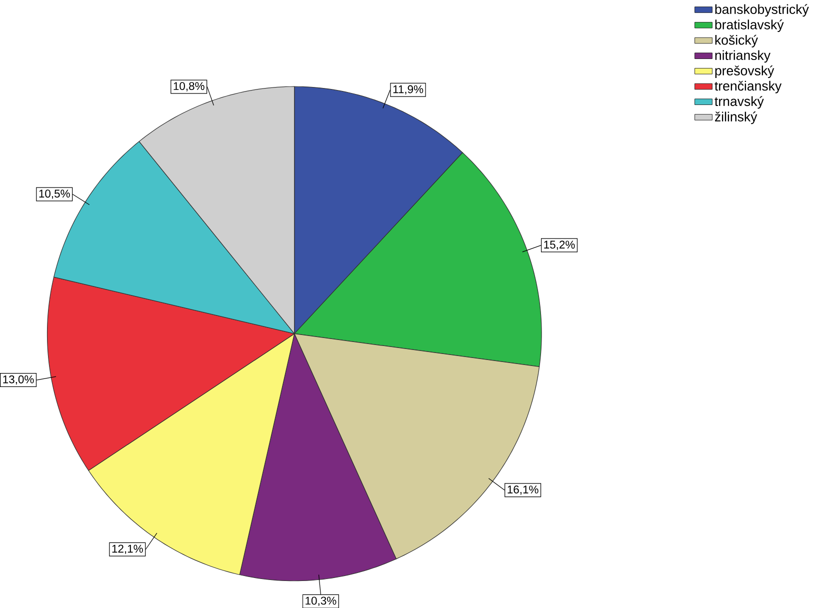 This screenshot has width=814, height=608. Describe the element at coordinates (189, 87) in the screenshot. I see `data-label: 10,8%` at that location.